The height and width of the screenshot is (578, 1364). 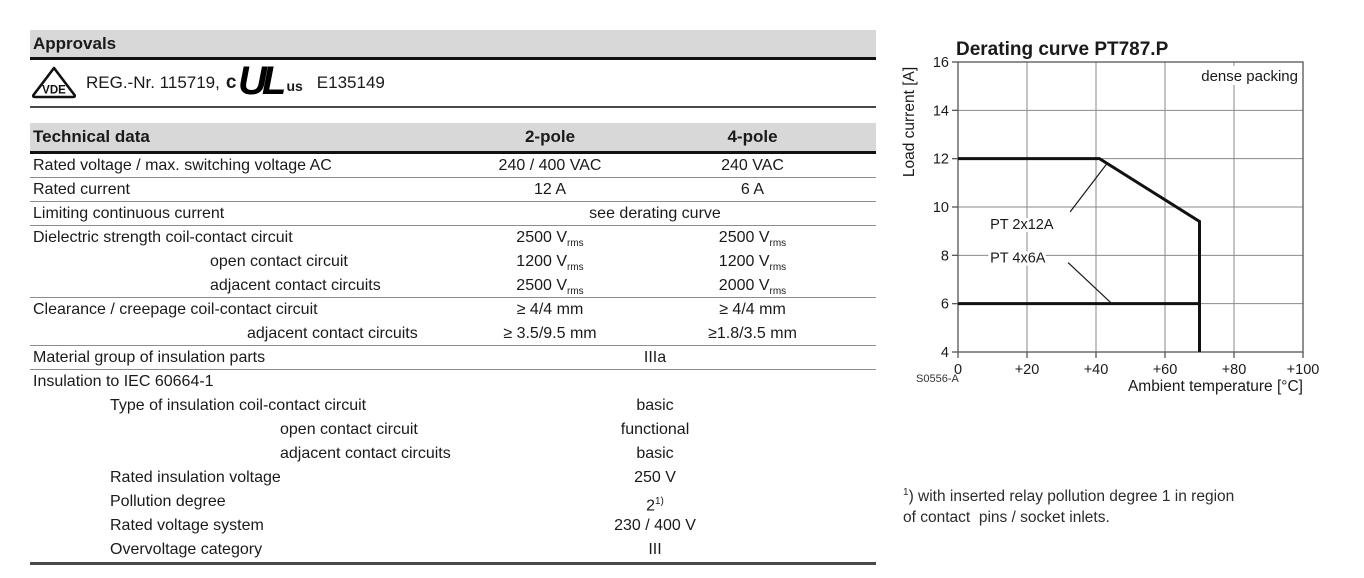 I want to click on cell-span-value: 250 V, so click(x=655, y=477).